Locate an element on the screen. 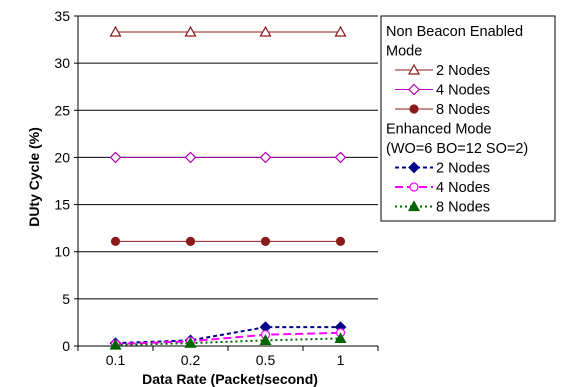 The image size is (561, 387). x-tick-label: 1 is located at coordinates (341, 360).